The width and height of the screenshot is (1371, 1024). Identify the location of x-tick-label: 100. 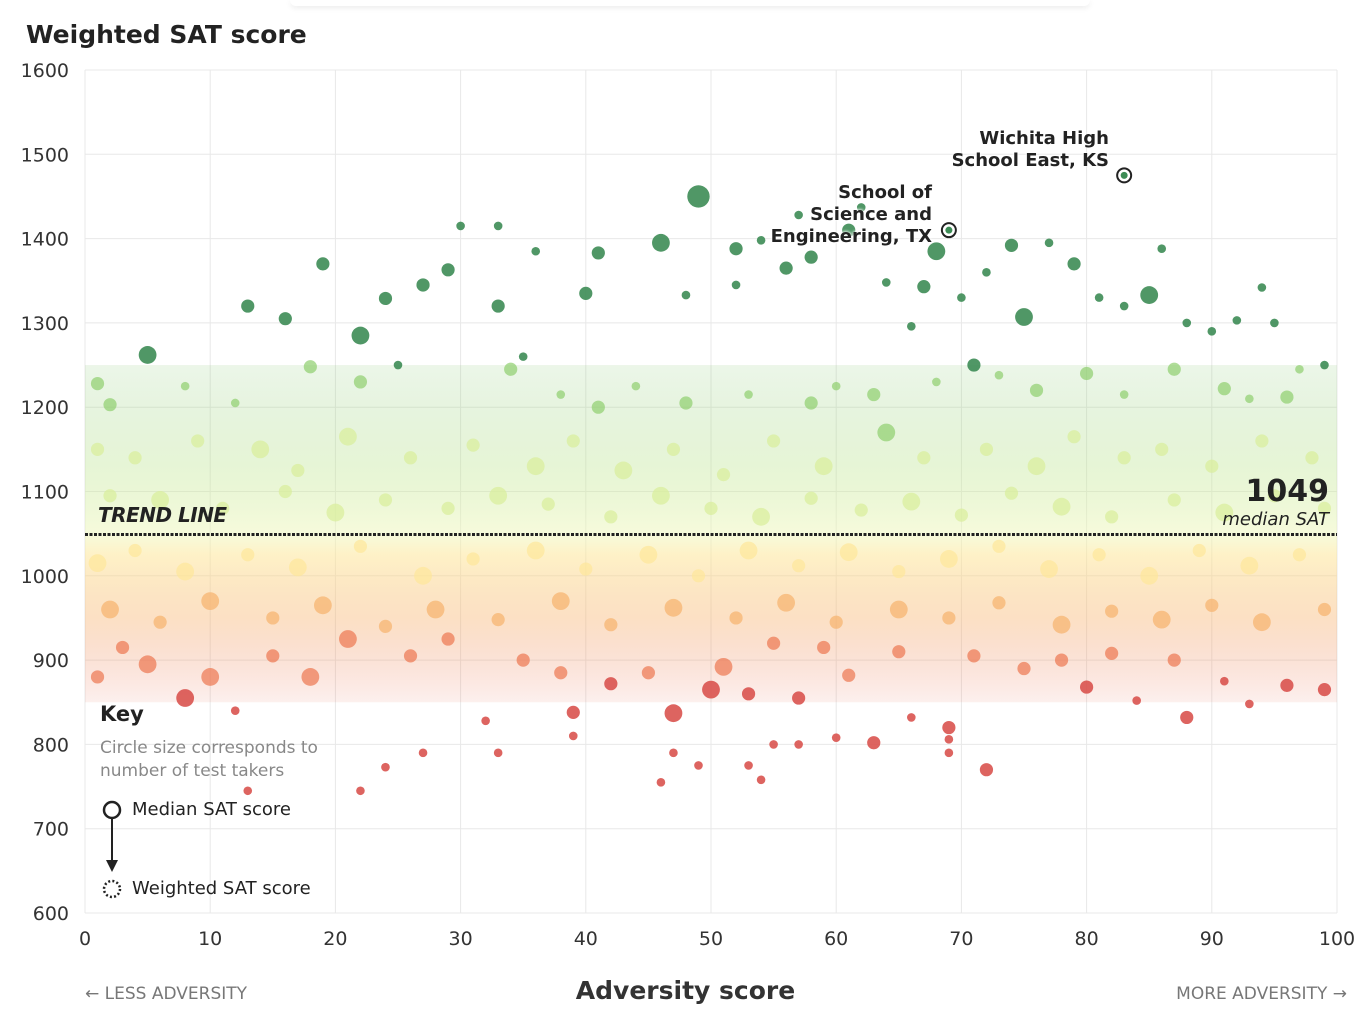
(1337, 939).